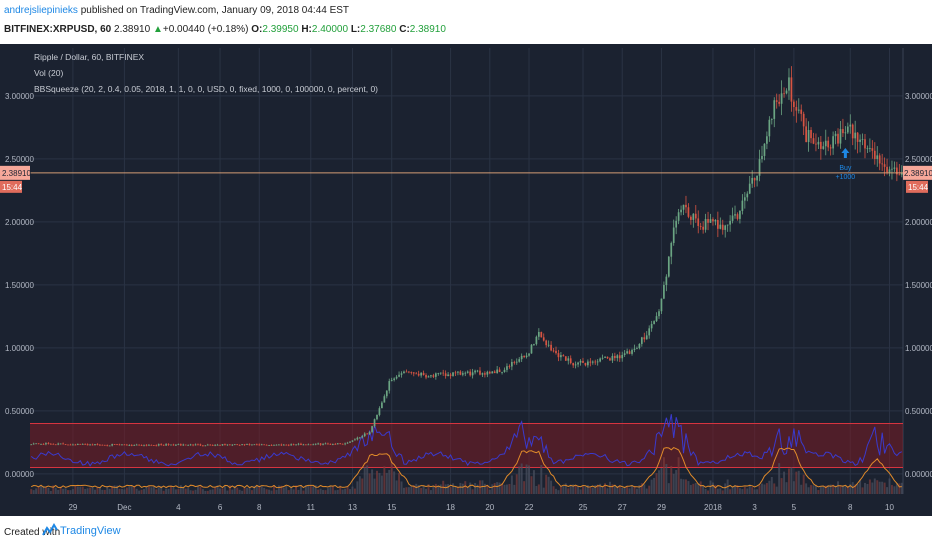 The image size is (932, 550). Describe the element at coordinates (124, 507) in the screenshot. I see `x-tick-label: Dec` at that location.